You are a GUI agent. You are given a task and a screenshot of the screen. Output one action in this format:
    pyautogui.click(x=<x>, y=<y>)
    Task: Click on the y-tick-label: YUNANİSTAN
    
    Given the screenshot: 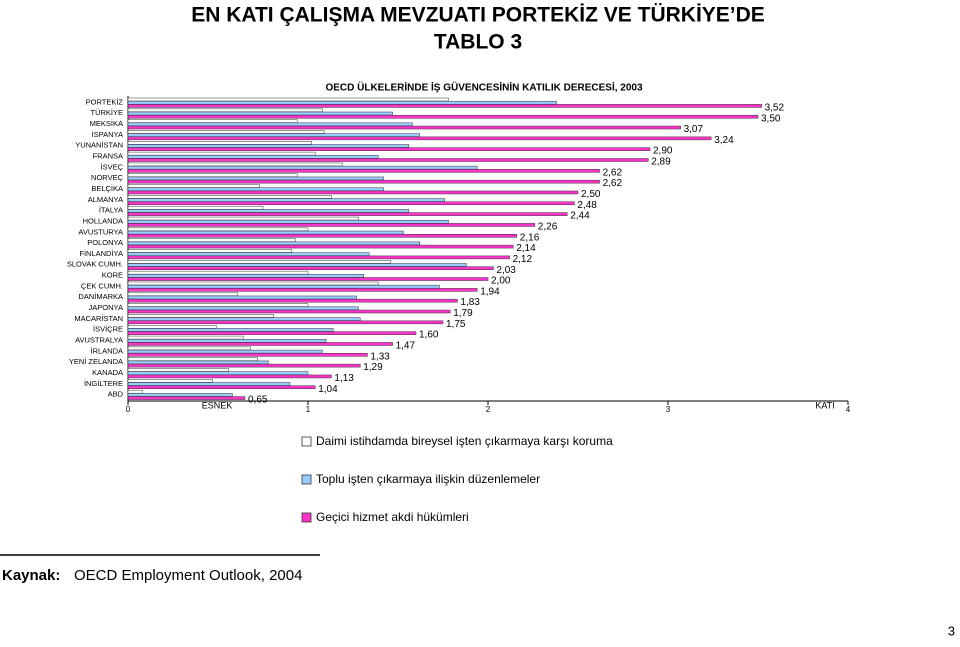 What is the action you would take?
    pyautogui.click(x=99, y=145)
    